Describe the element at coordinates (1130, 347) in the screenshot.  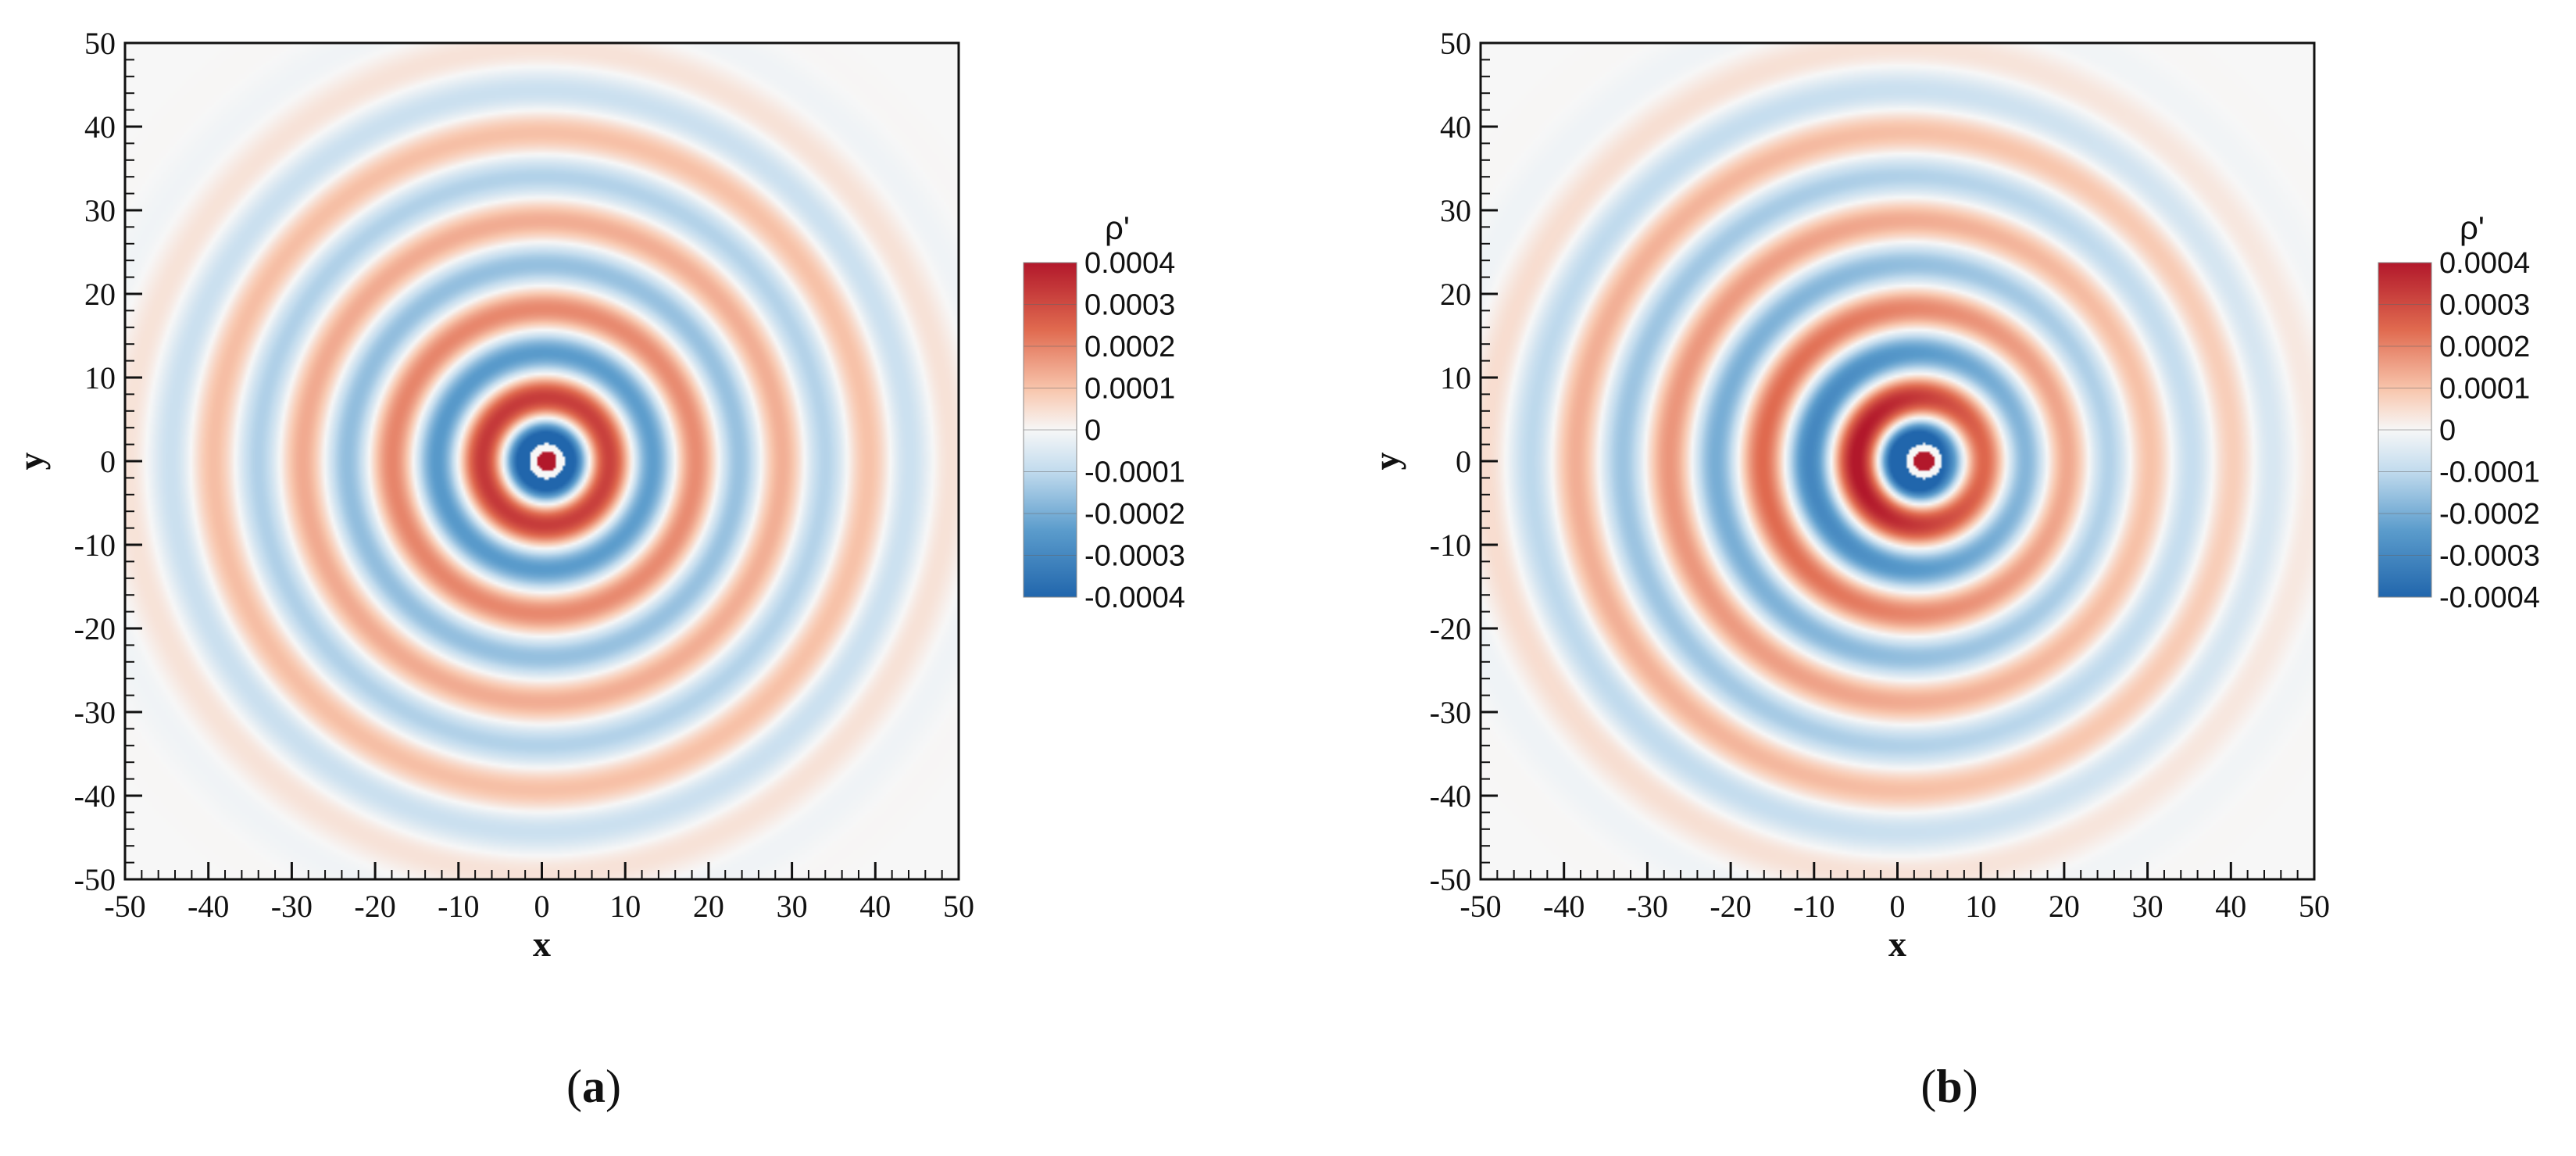
I see `panel-a-colorbar-tick-label: 0.0002` at that location.